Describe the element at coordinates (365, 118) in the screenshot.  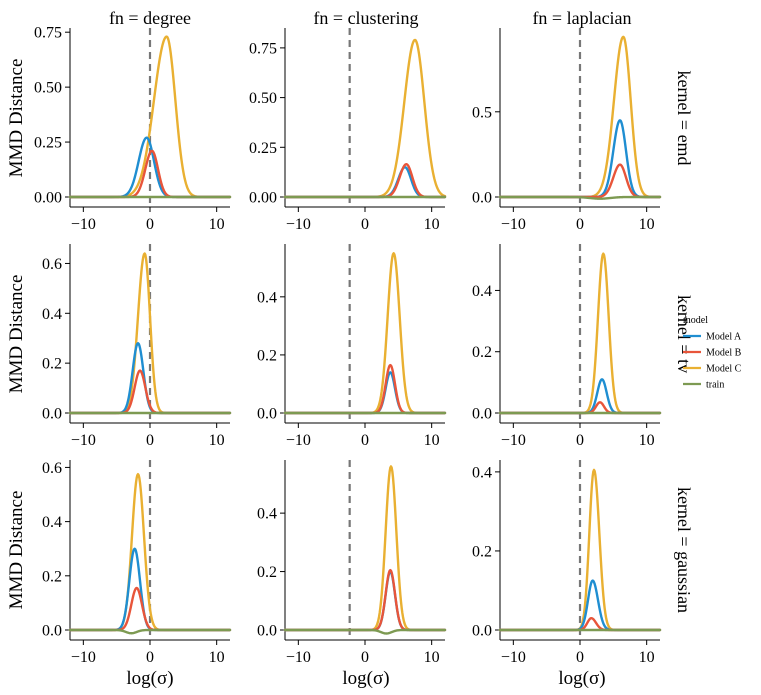
I see `panel-r1-c2-series-model-c` at that location.